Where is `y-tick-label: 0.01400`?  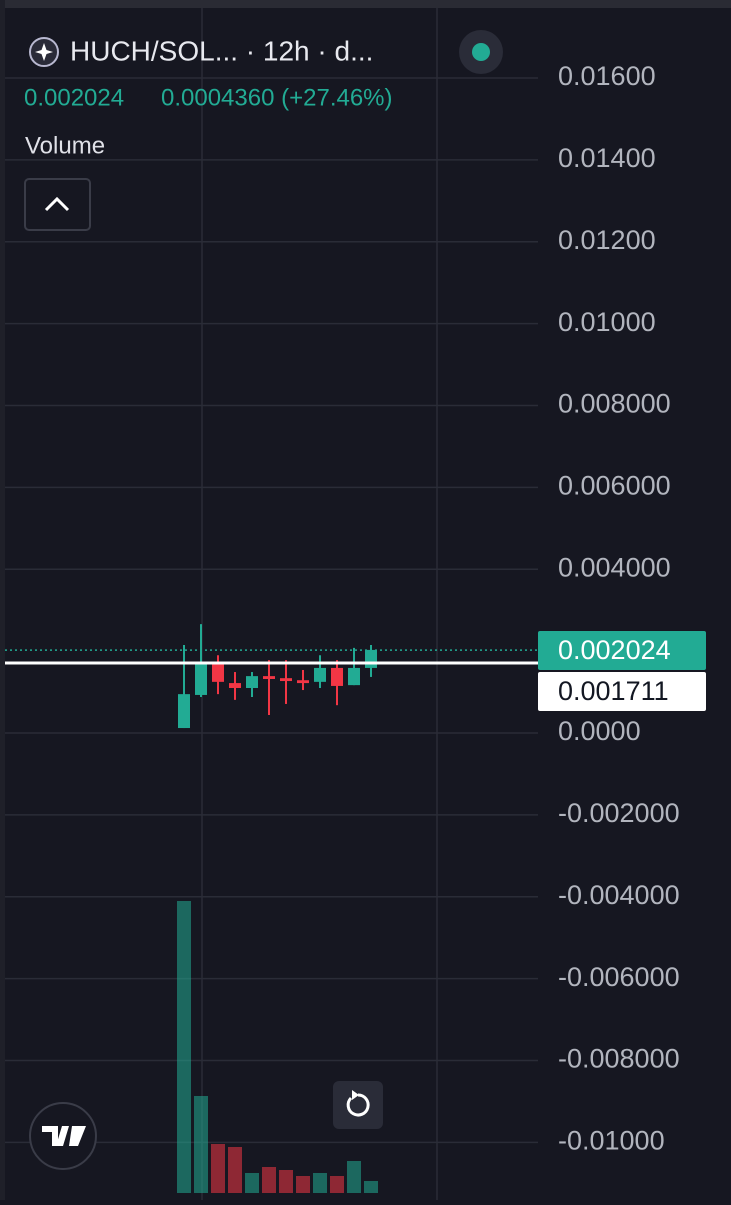
y-tick-label: 0.01400 is located at coordinates (607, 158).